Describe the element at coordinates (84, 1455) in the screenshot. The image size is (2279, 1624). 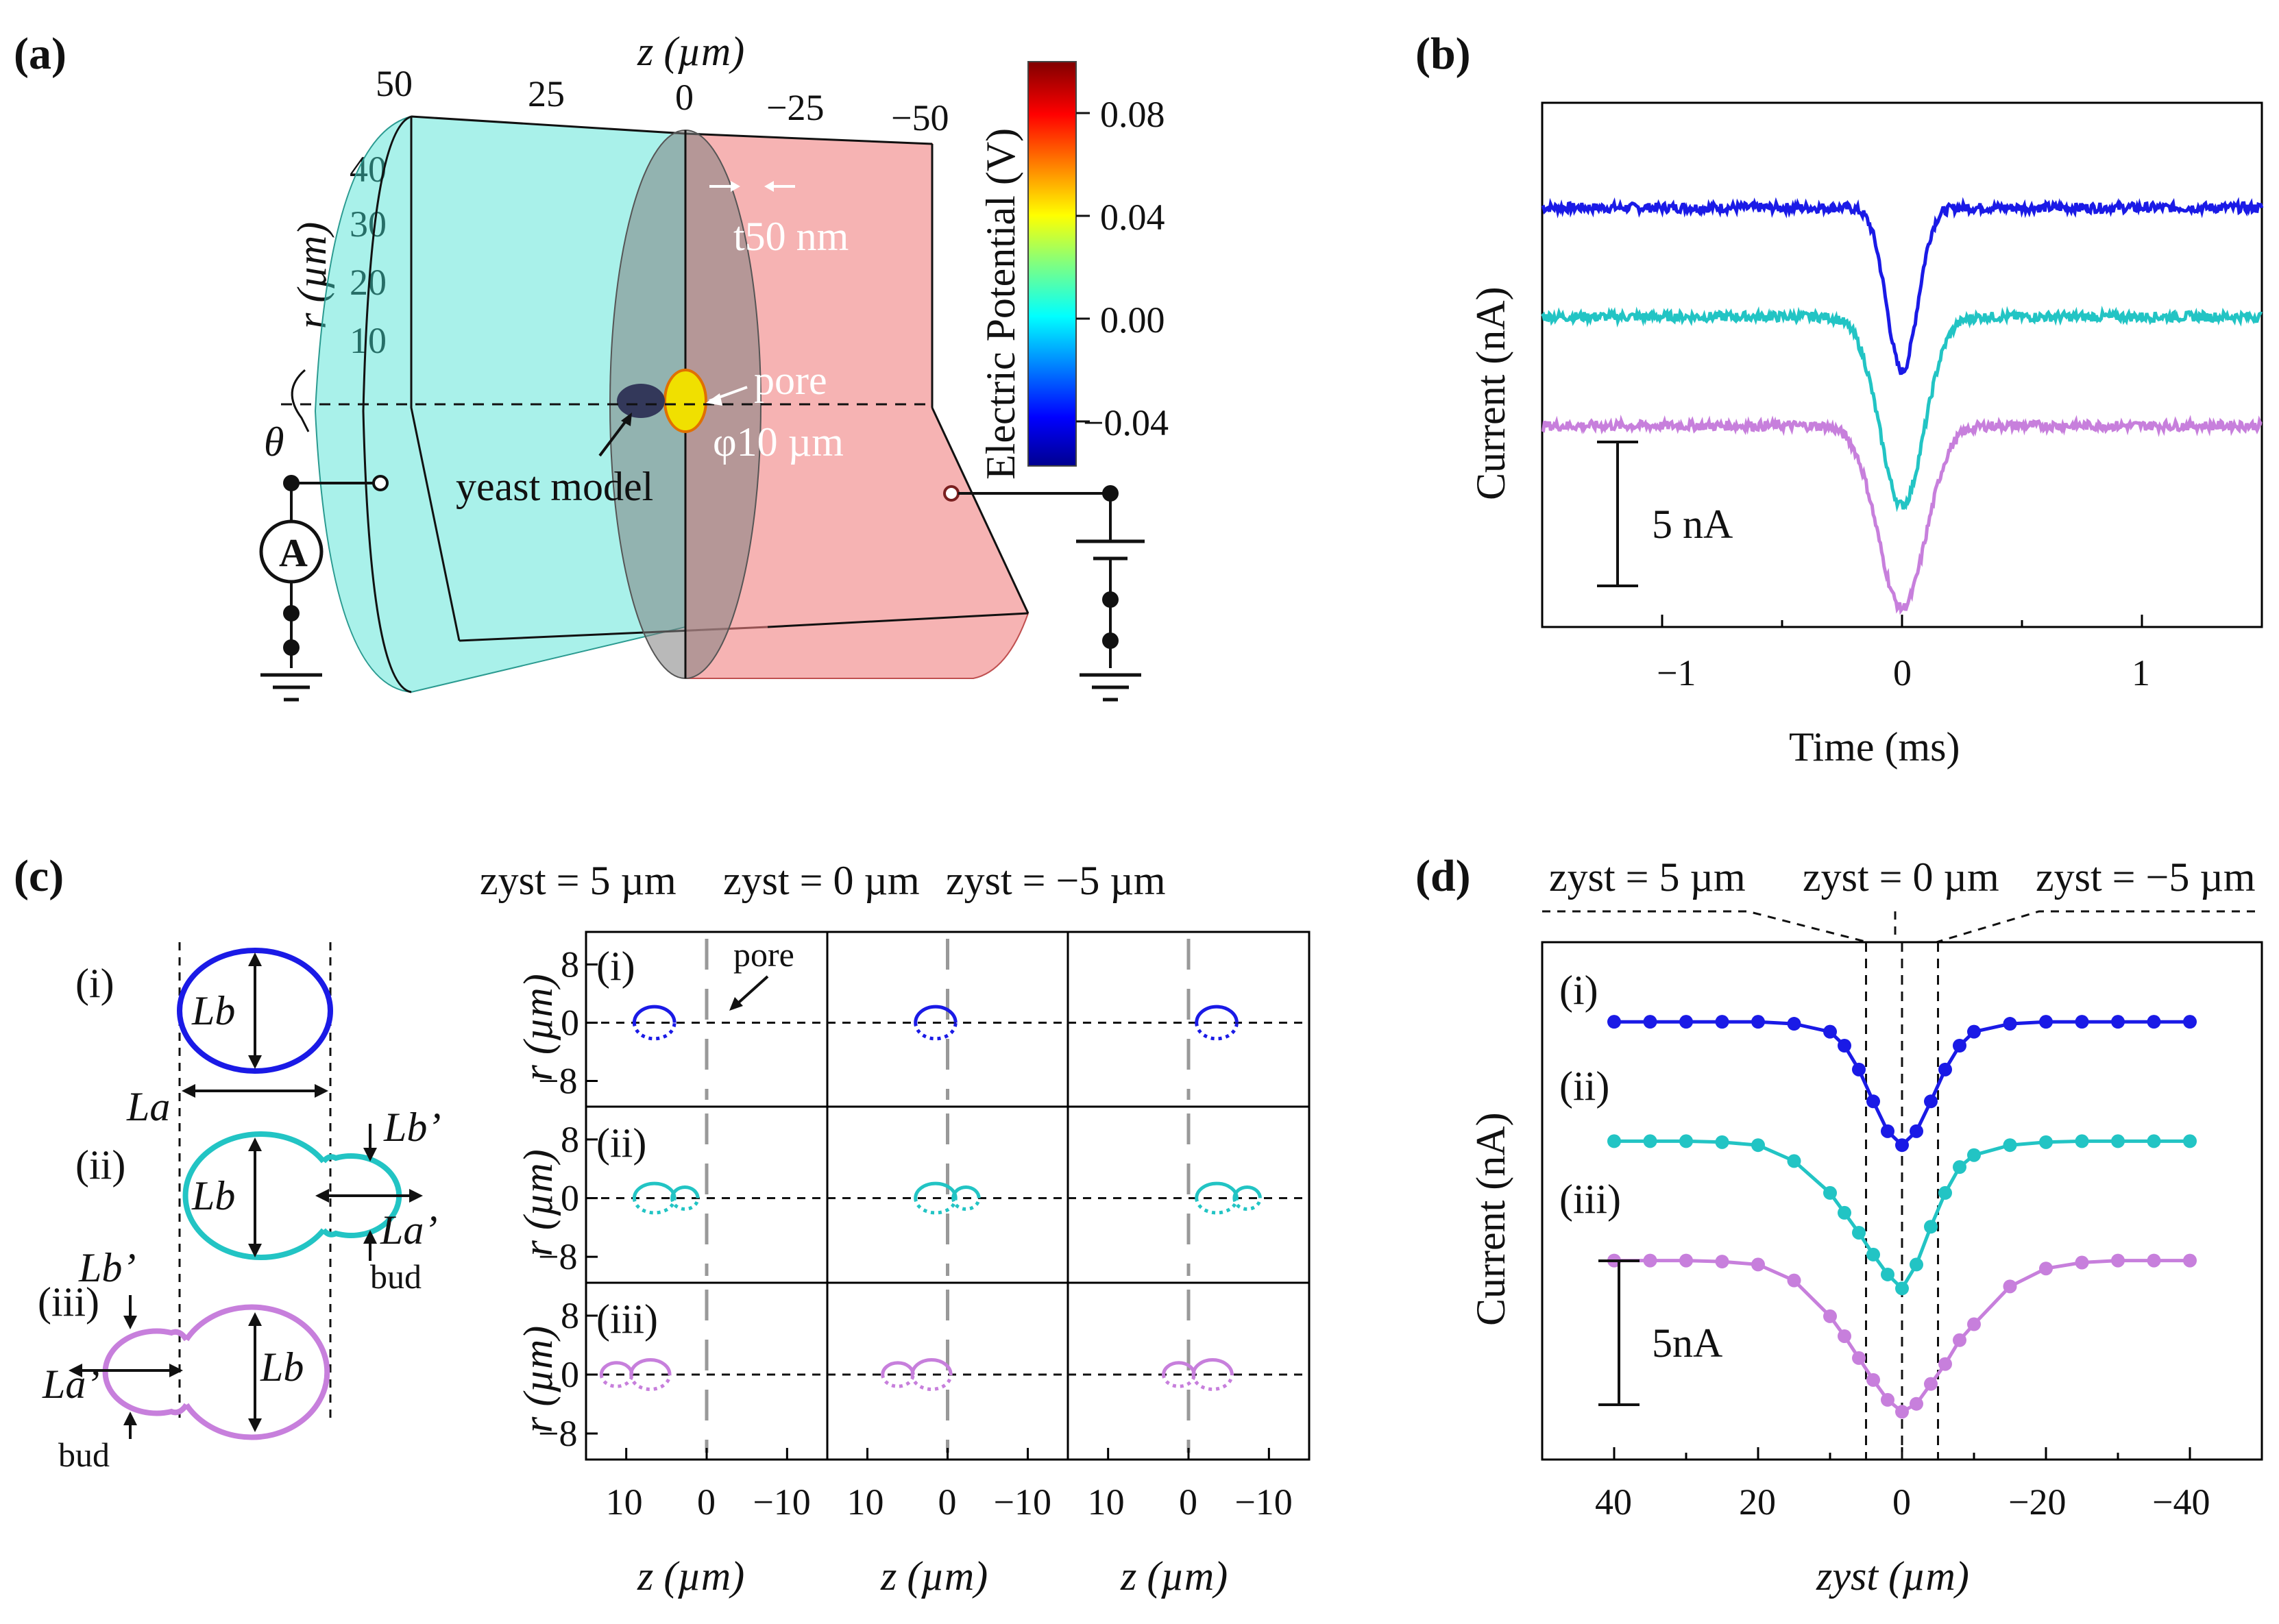
I see `shape-iii-bud-label: bud` at that location.